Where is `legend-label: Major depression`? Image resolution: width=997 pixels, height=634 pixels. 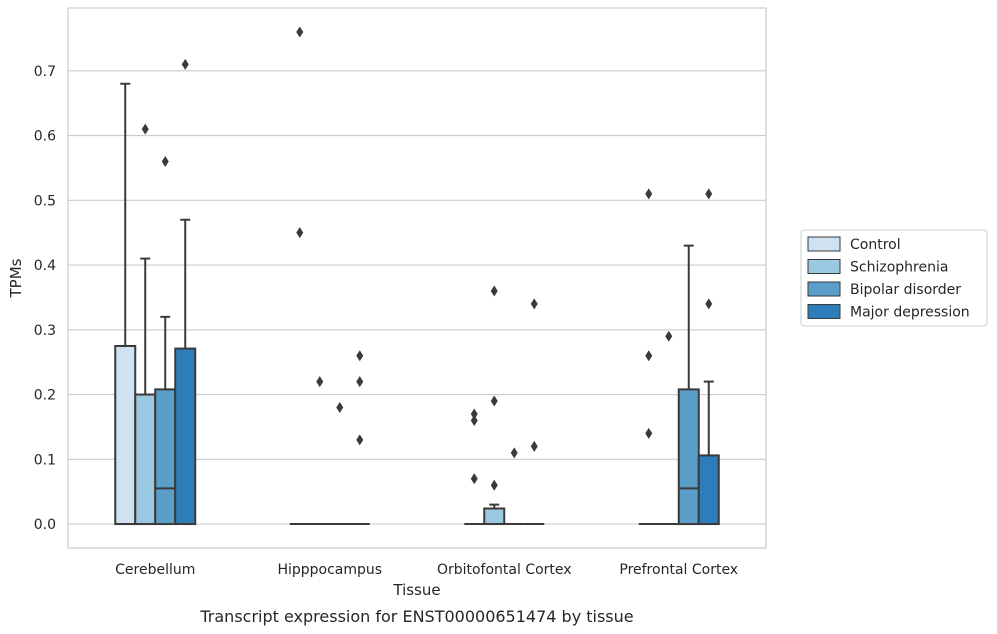
legend-label: Major depression is located at coordinates (910, 313).